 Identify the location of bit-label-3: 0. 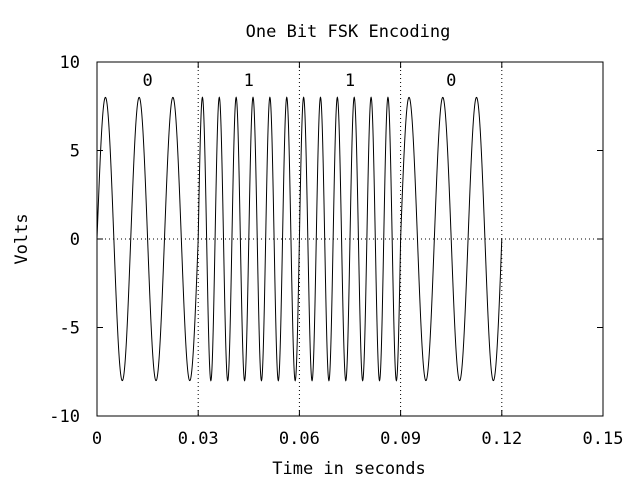
(451, 81).